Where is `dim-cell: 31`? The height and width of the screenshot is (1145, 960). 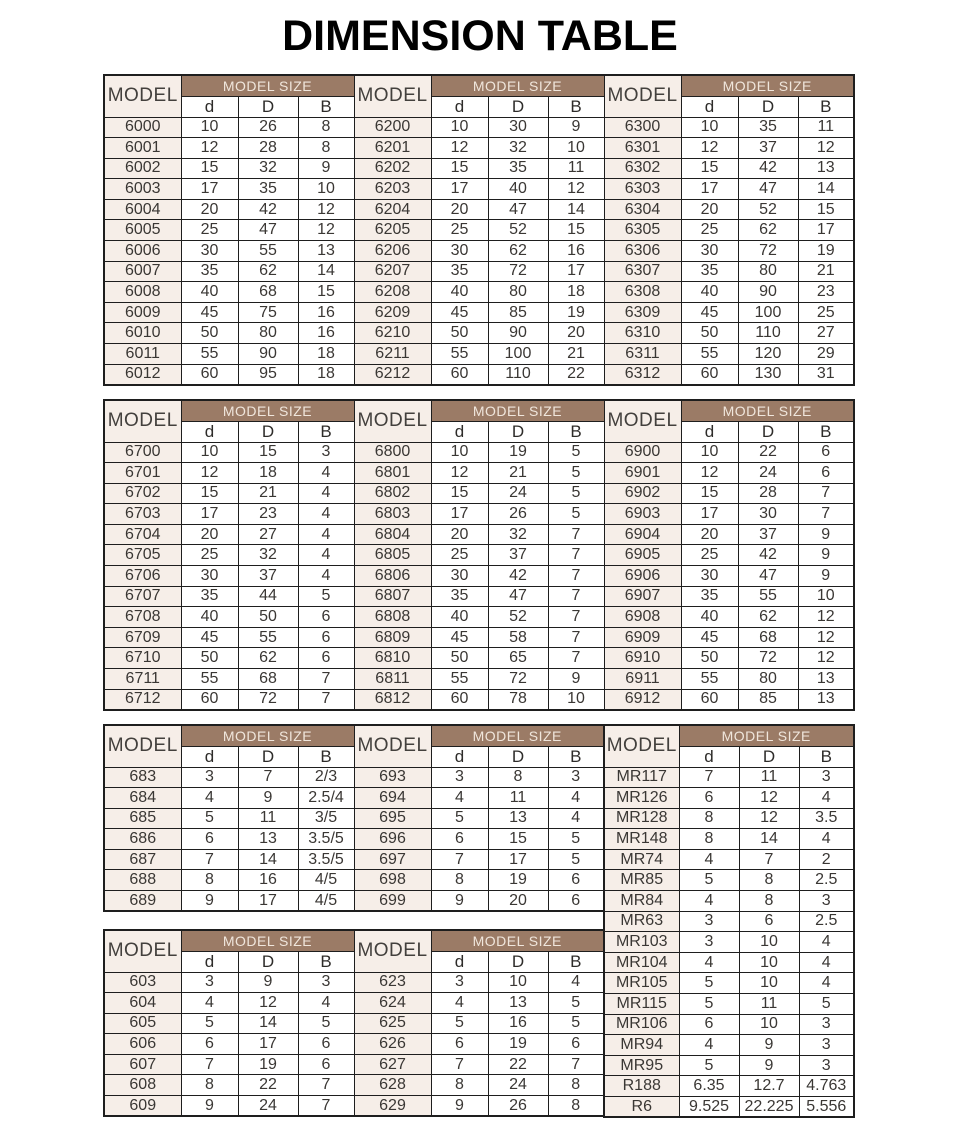
dim-cell: 31 is located at coordinates (826, 374).